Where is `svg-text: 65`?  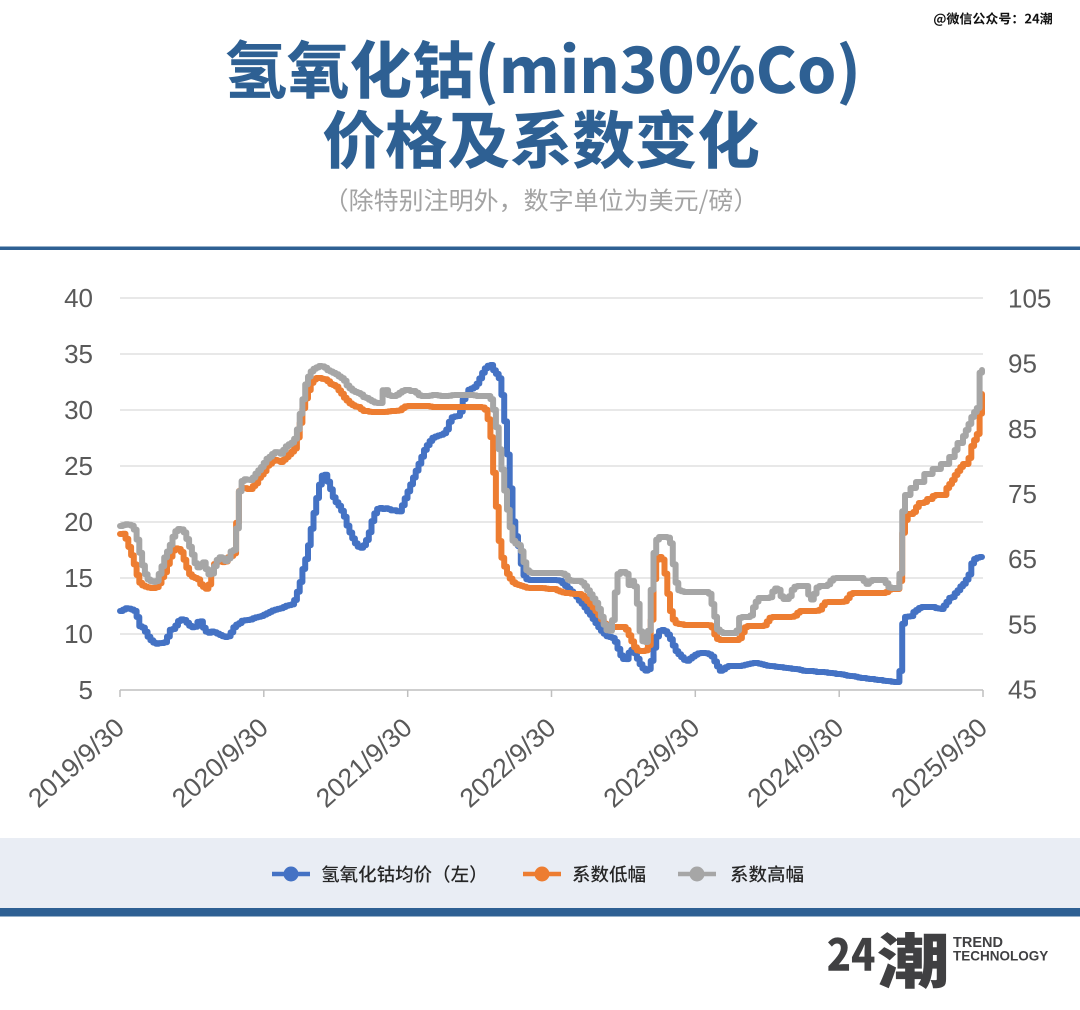
svg-text: 65 is located at coordinates (1022, 559).